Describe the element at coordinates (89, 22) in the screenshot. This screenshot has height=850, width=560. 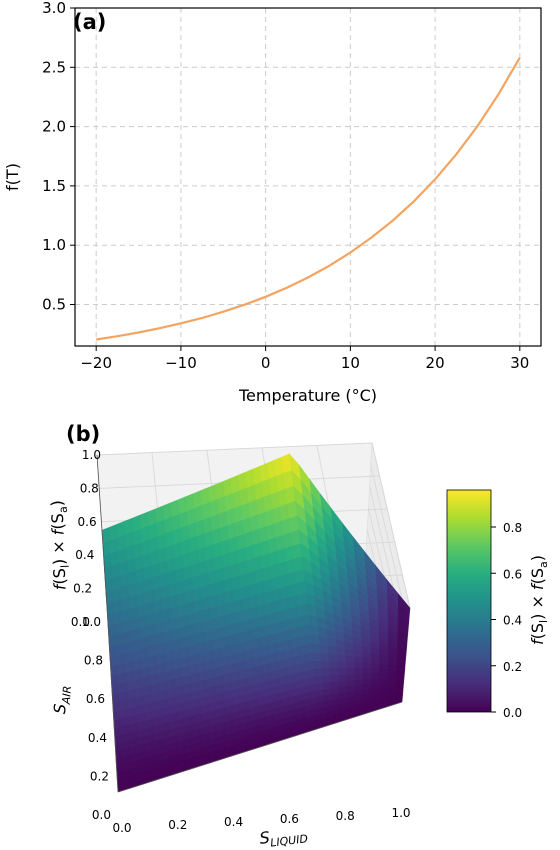
I see `panel-a-label: (a)` at that location.